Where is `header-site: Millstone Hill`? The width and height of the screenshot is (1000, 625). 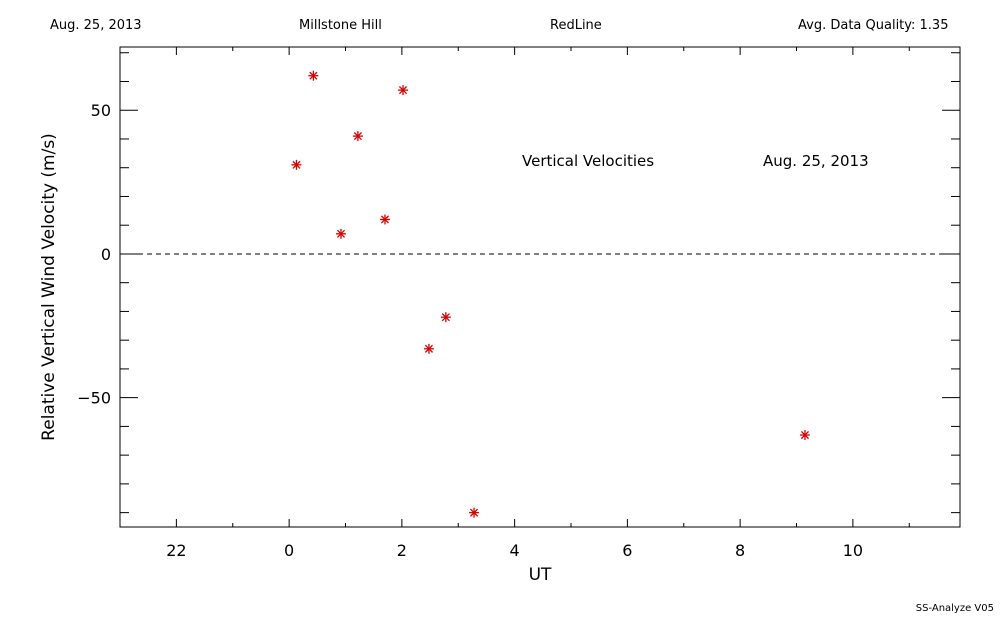
header-site: Millstone Hill is located at coordinates (340, 25).